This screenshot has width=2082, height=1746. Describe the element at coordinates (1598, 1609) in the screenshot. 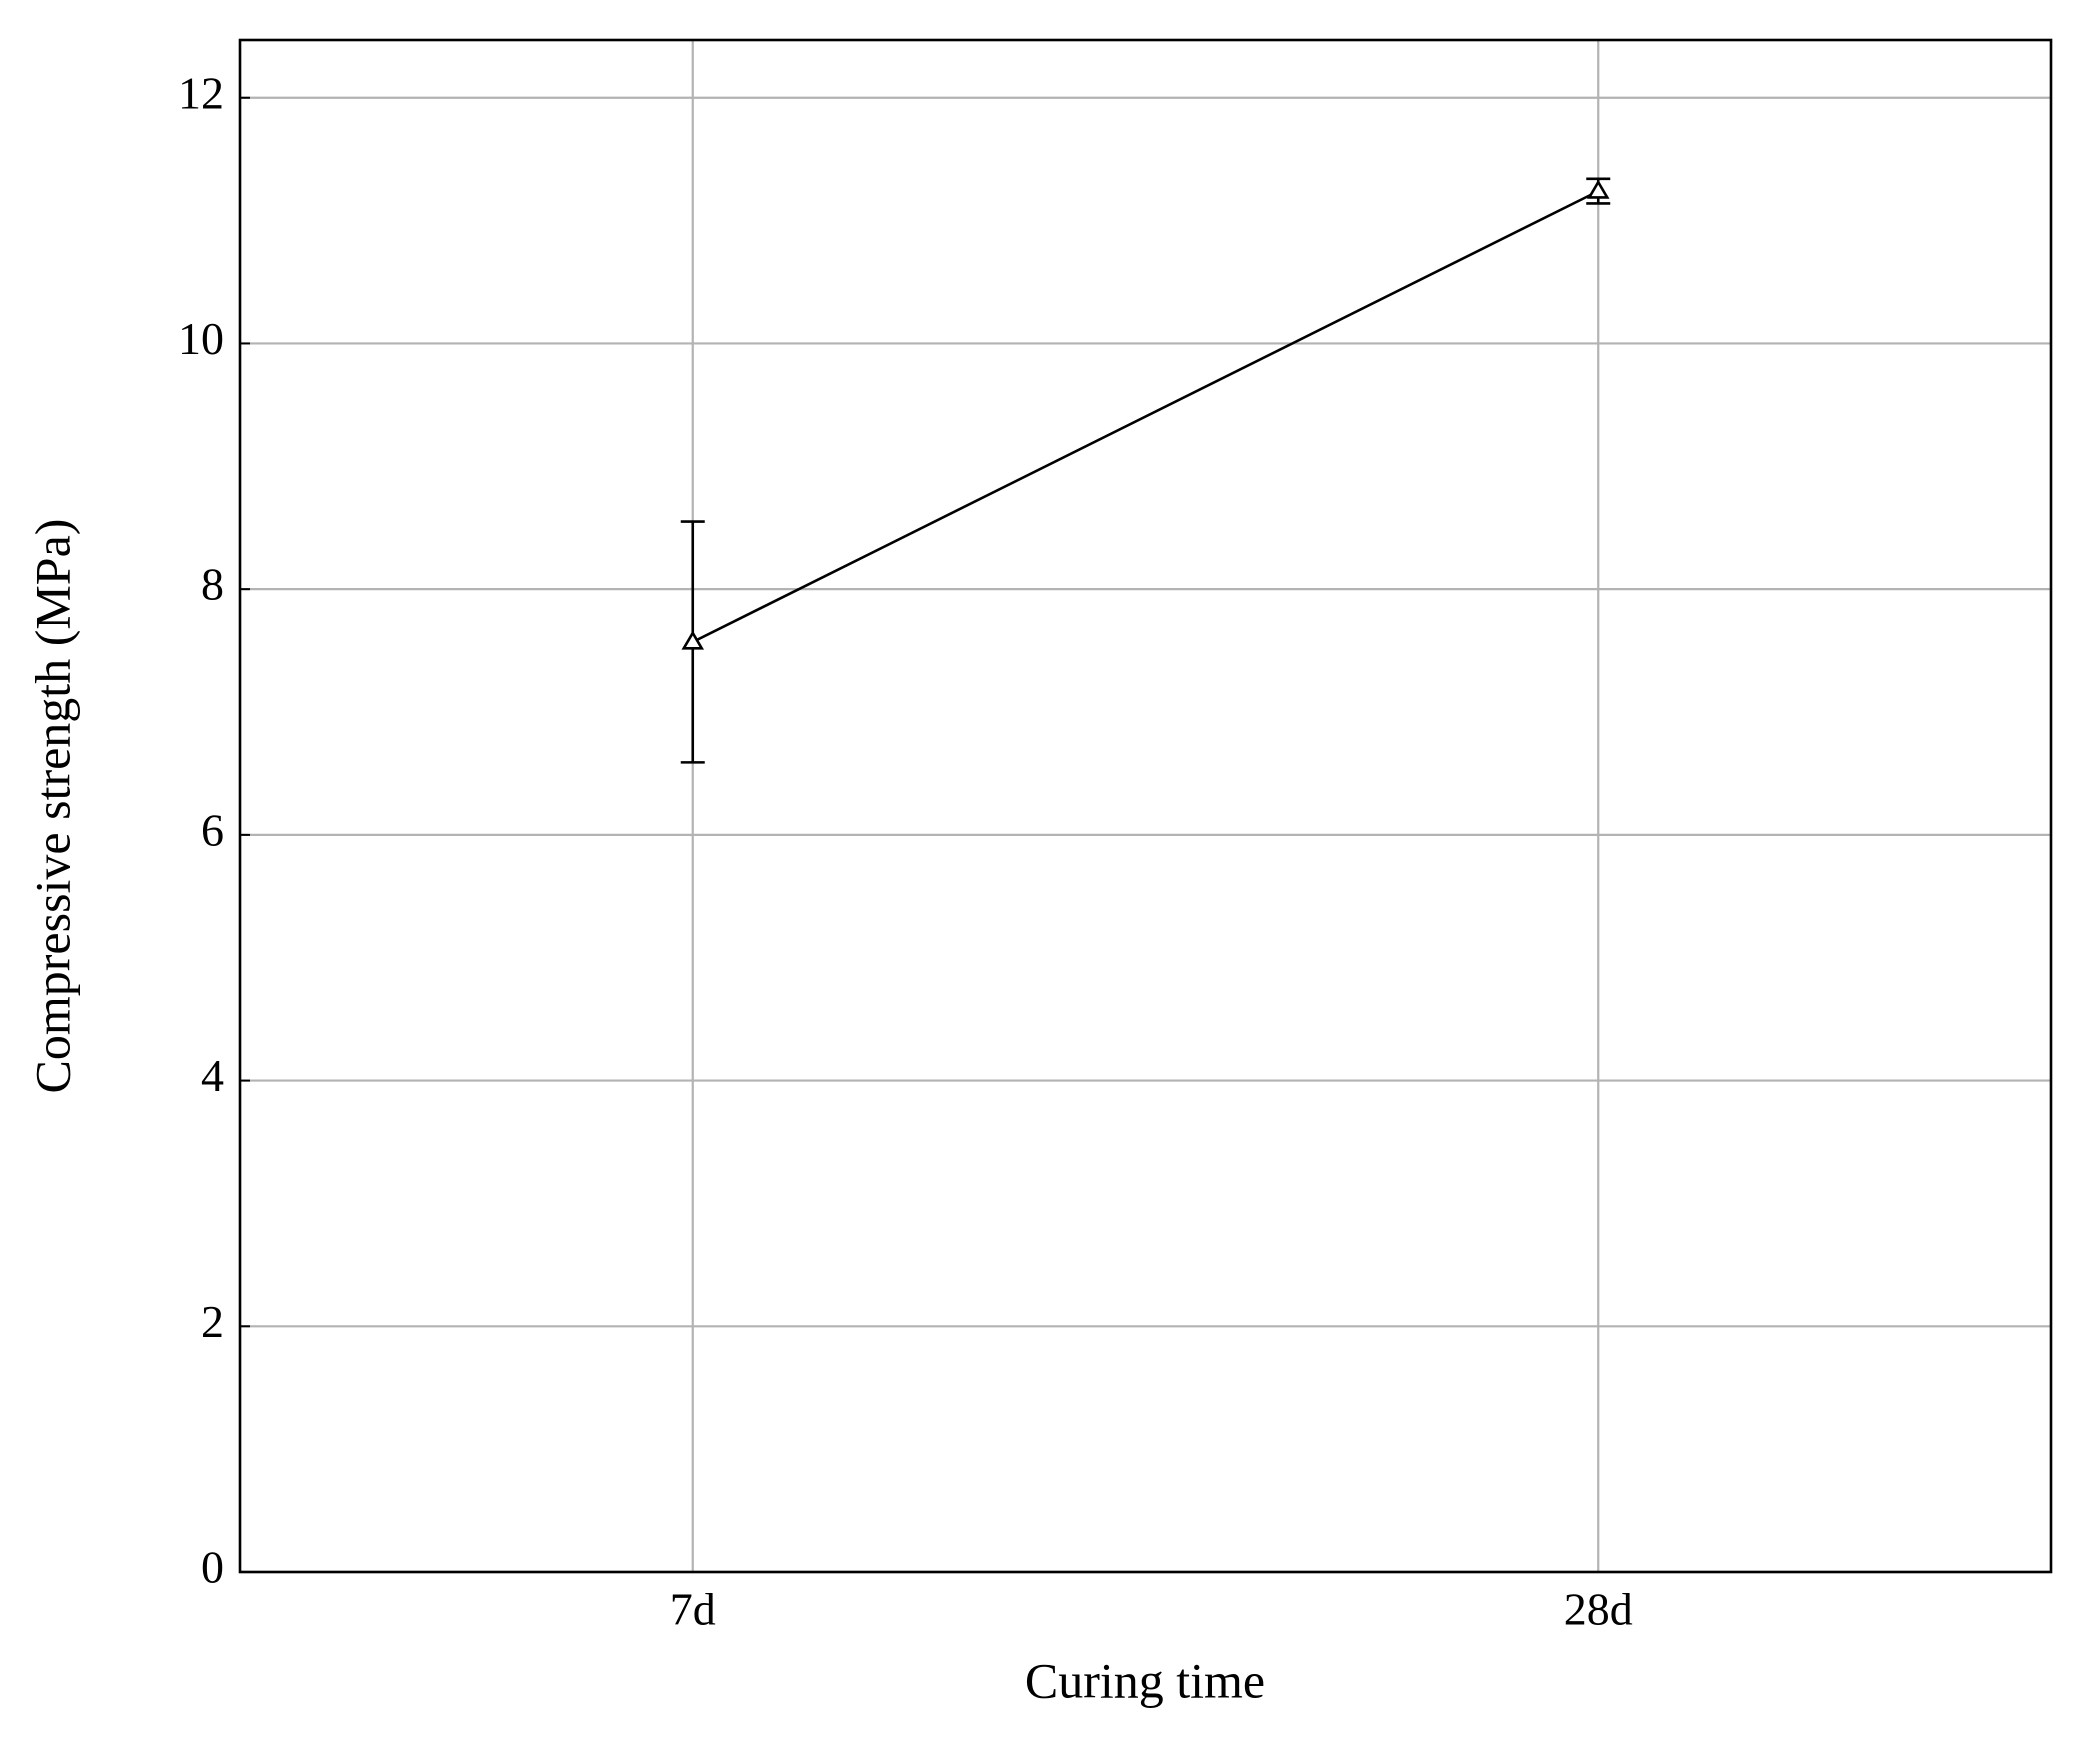

I see `x-tick-label: 28d` at that location.